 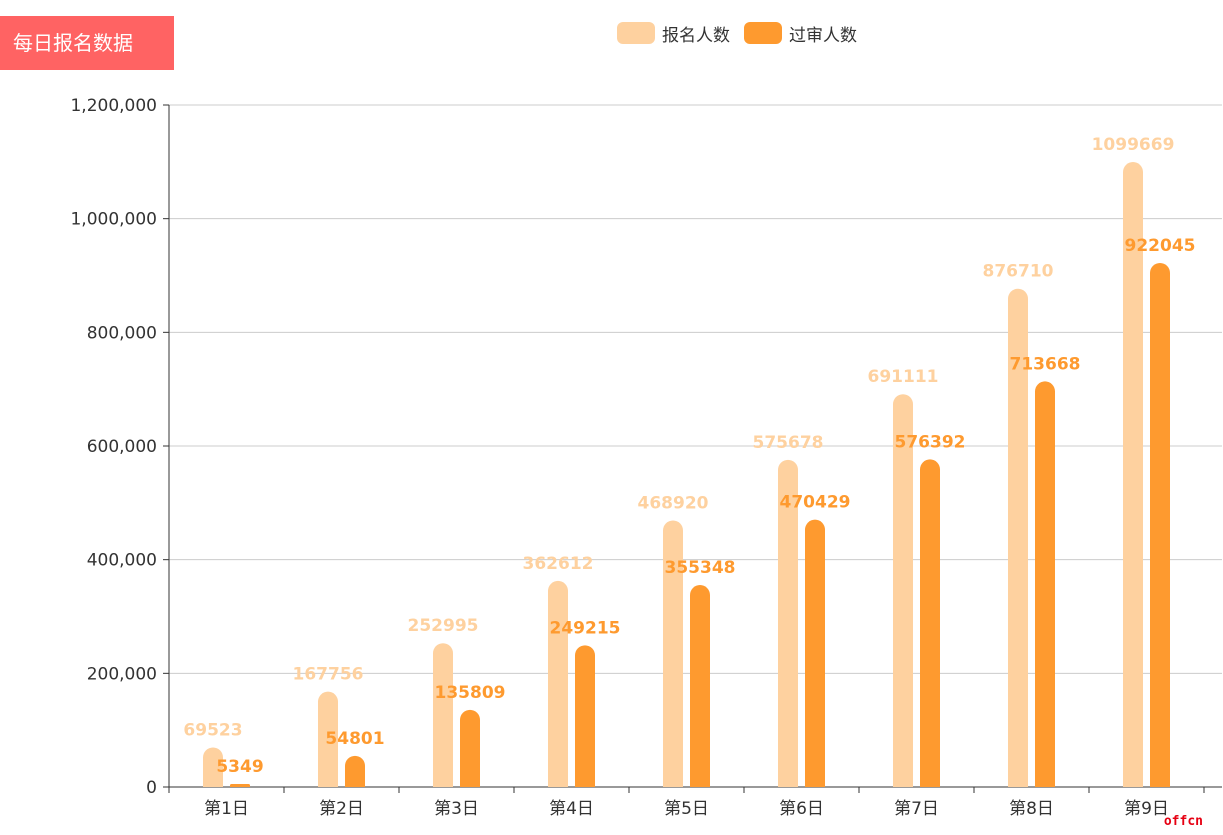 I want to click on data-label-series1: 575678, so click(x=788, y=443).